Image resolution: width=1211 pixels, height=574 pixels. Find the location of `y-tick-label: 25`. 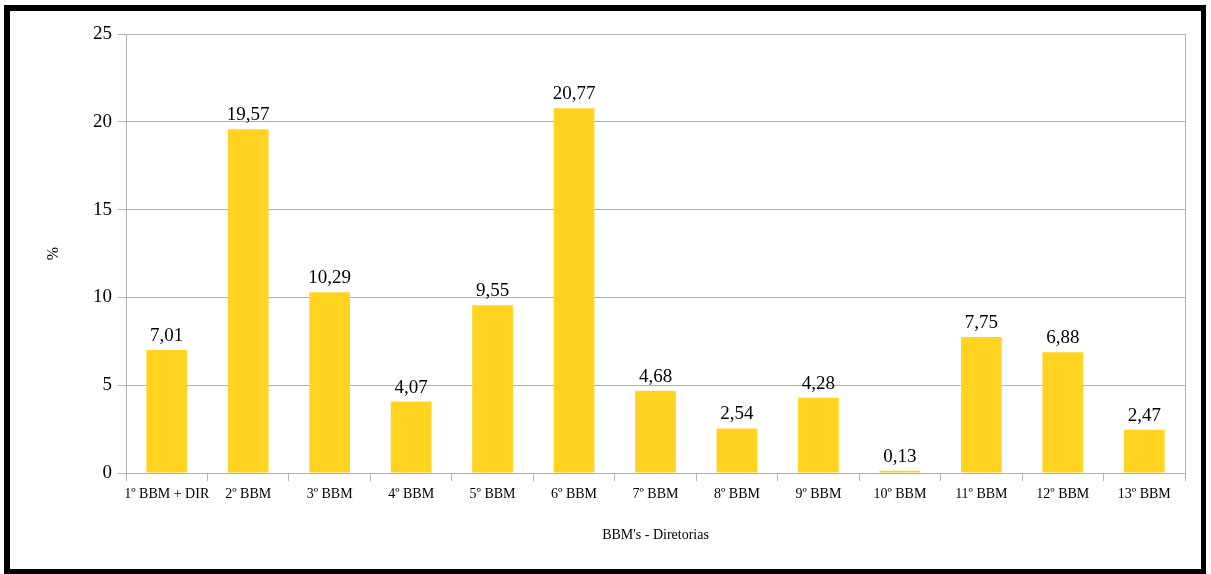

y-tick-label: 25 is located at coordinates (102, 32).